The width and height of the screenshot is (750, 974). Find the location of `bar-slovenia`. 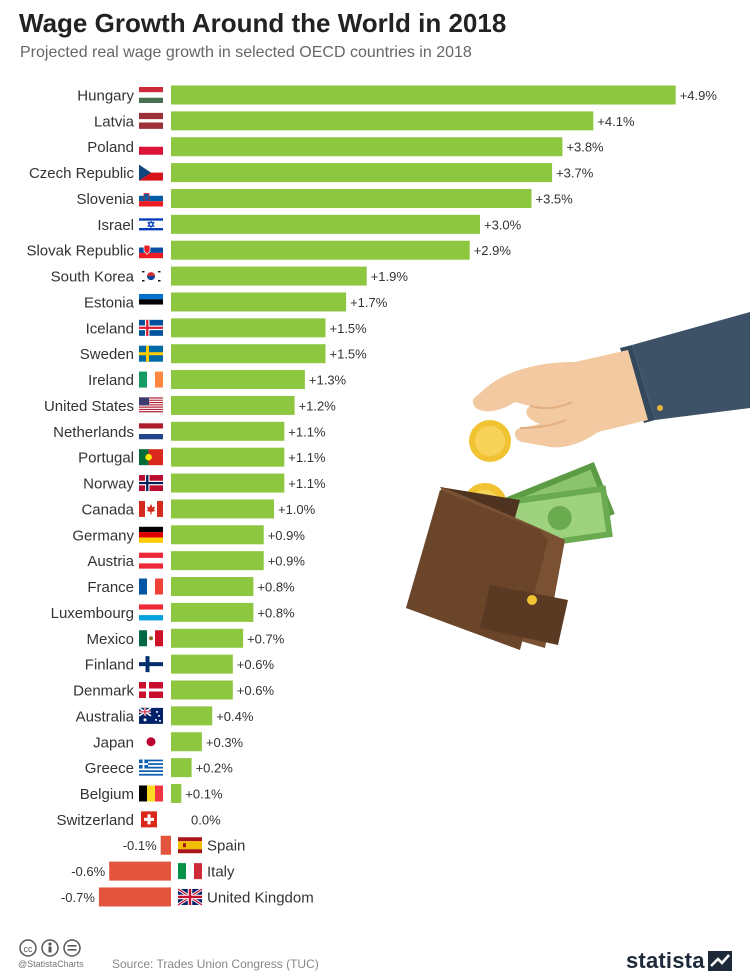

bar-slovenia is located at coordinates (351, 198).